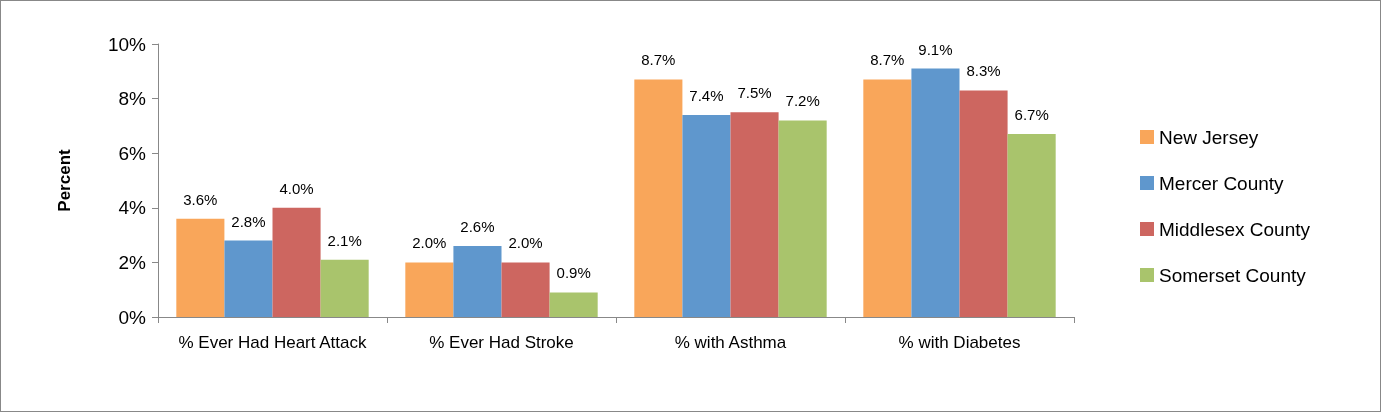 The height and width of the screenshot is (412, 1381). What do you see at coordinates (1221, 183) in the screenshot?
I see `legend-label: Mercer County` at bounding box center [1221, 183].